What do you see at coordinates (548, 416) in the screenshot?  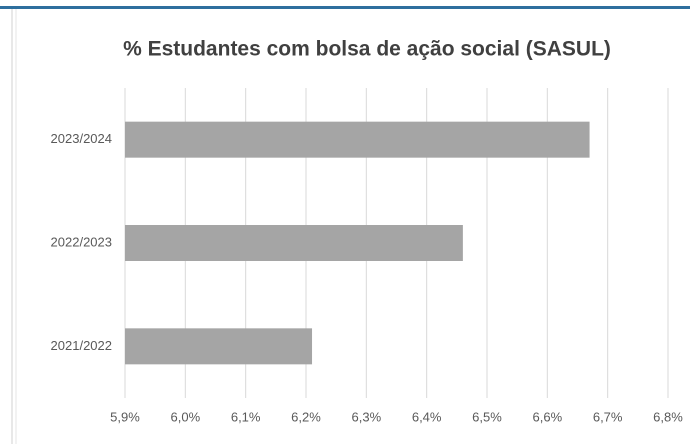 I see `x-tick-label: 6,6%` at bounding box center [548, 416].